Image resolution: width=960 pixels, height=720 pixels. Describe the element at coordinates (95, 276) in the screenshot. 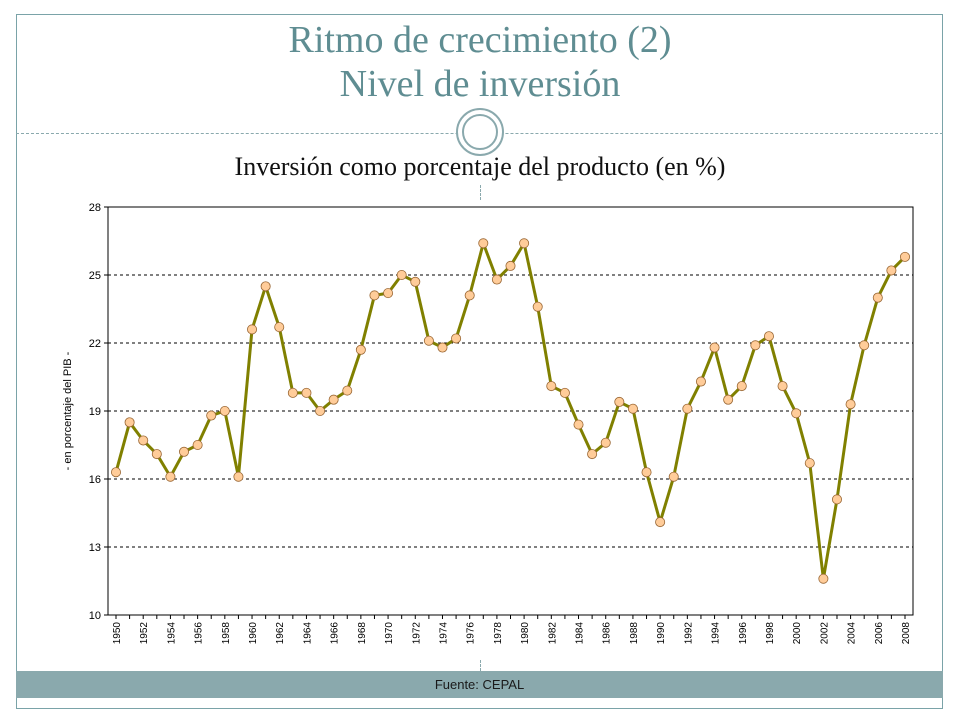

I see `y-tick-label: 25` at that location.